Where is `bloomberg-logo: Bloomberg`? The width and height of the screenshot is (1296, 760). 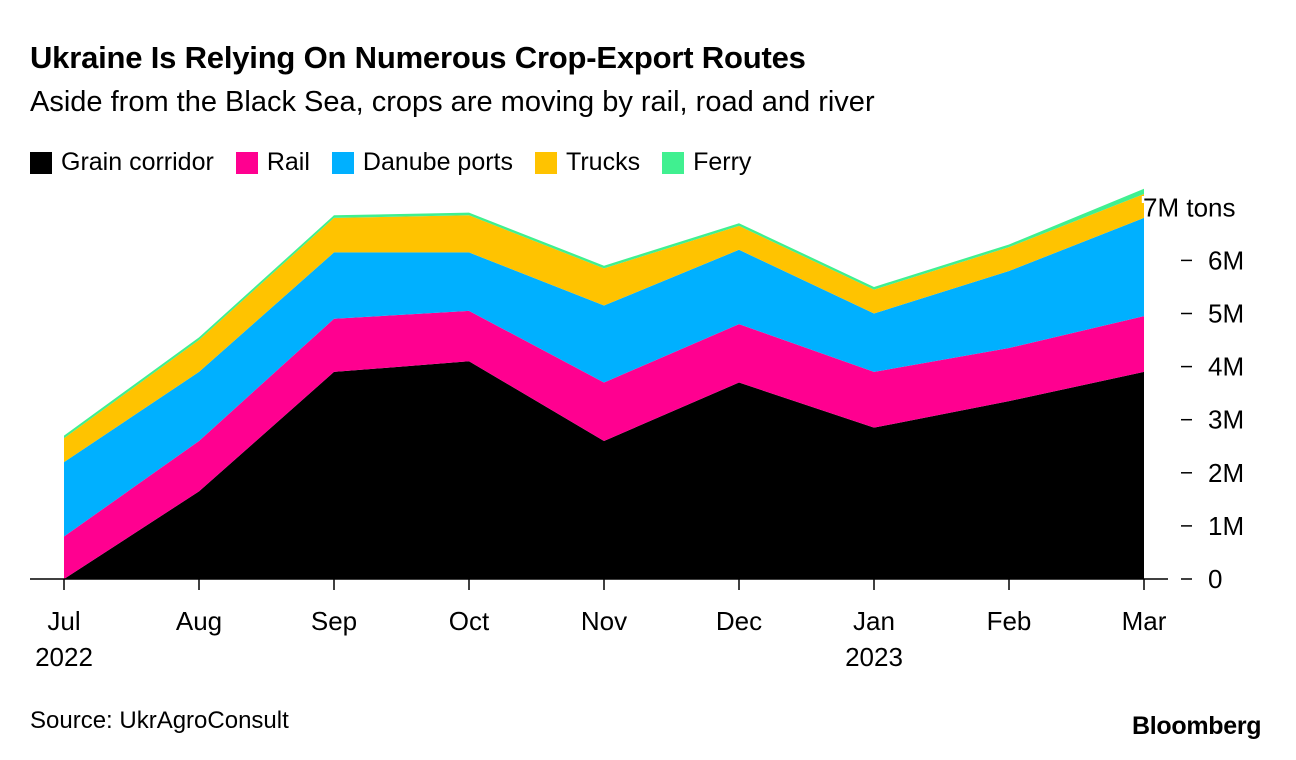
bloomberg-logo: Bloomberg is located at coordinates (1197, 726).